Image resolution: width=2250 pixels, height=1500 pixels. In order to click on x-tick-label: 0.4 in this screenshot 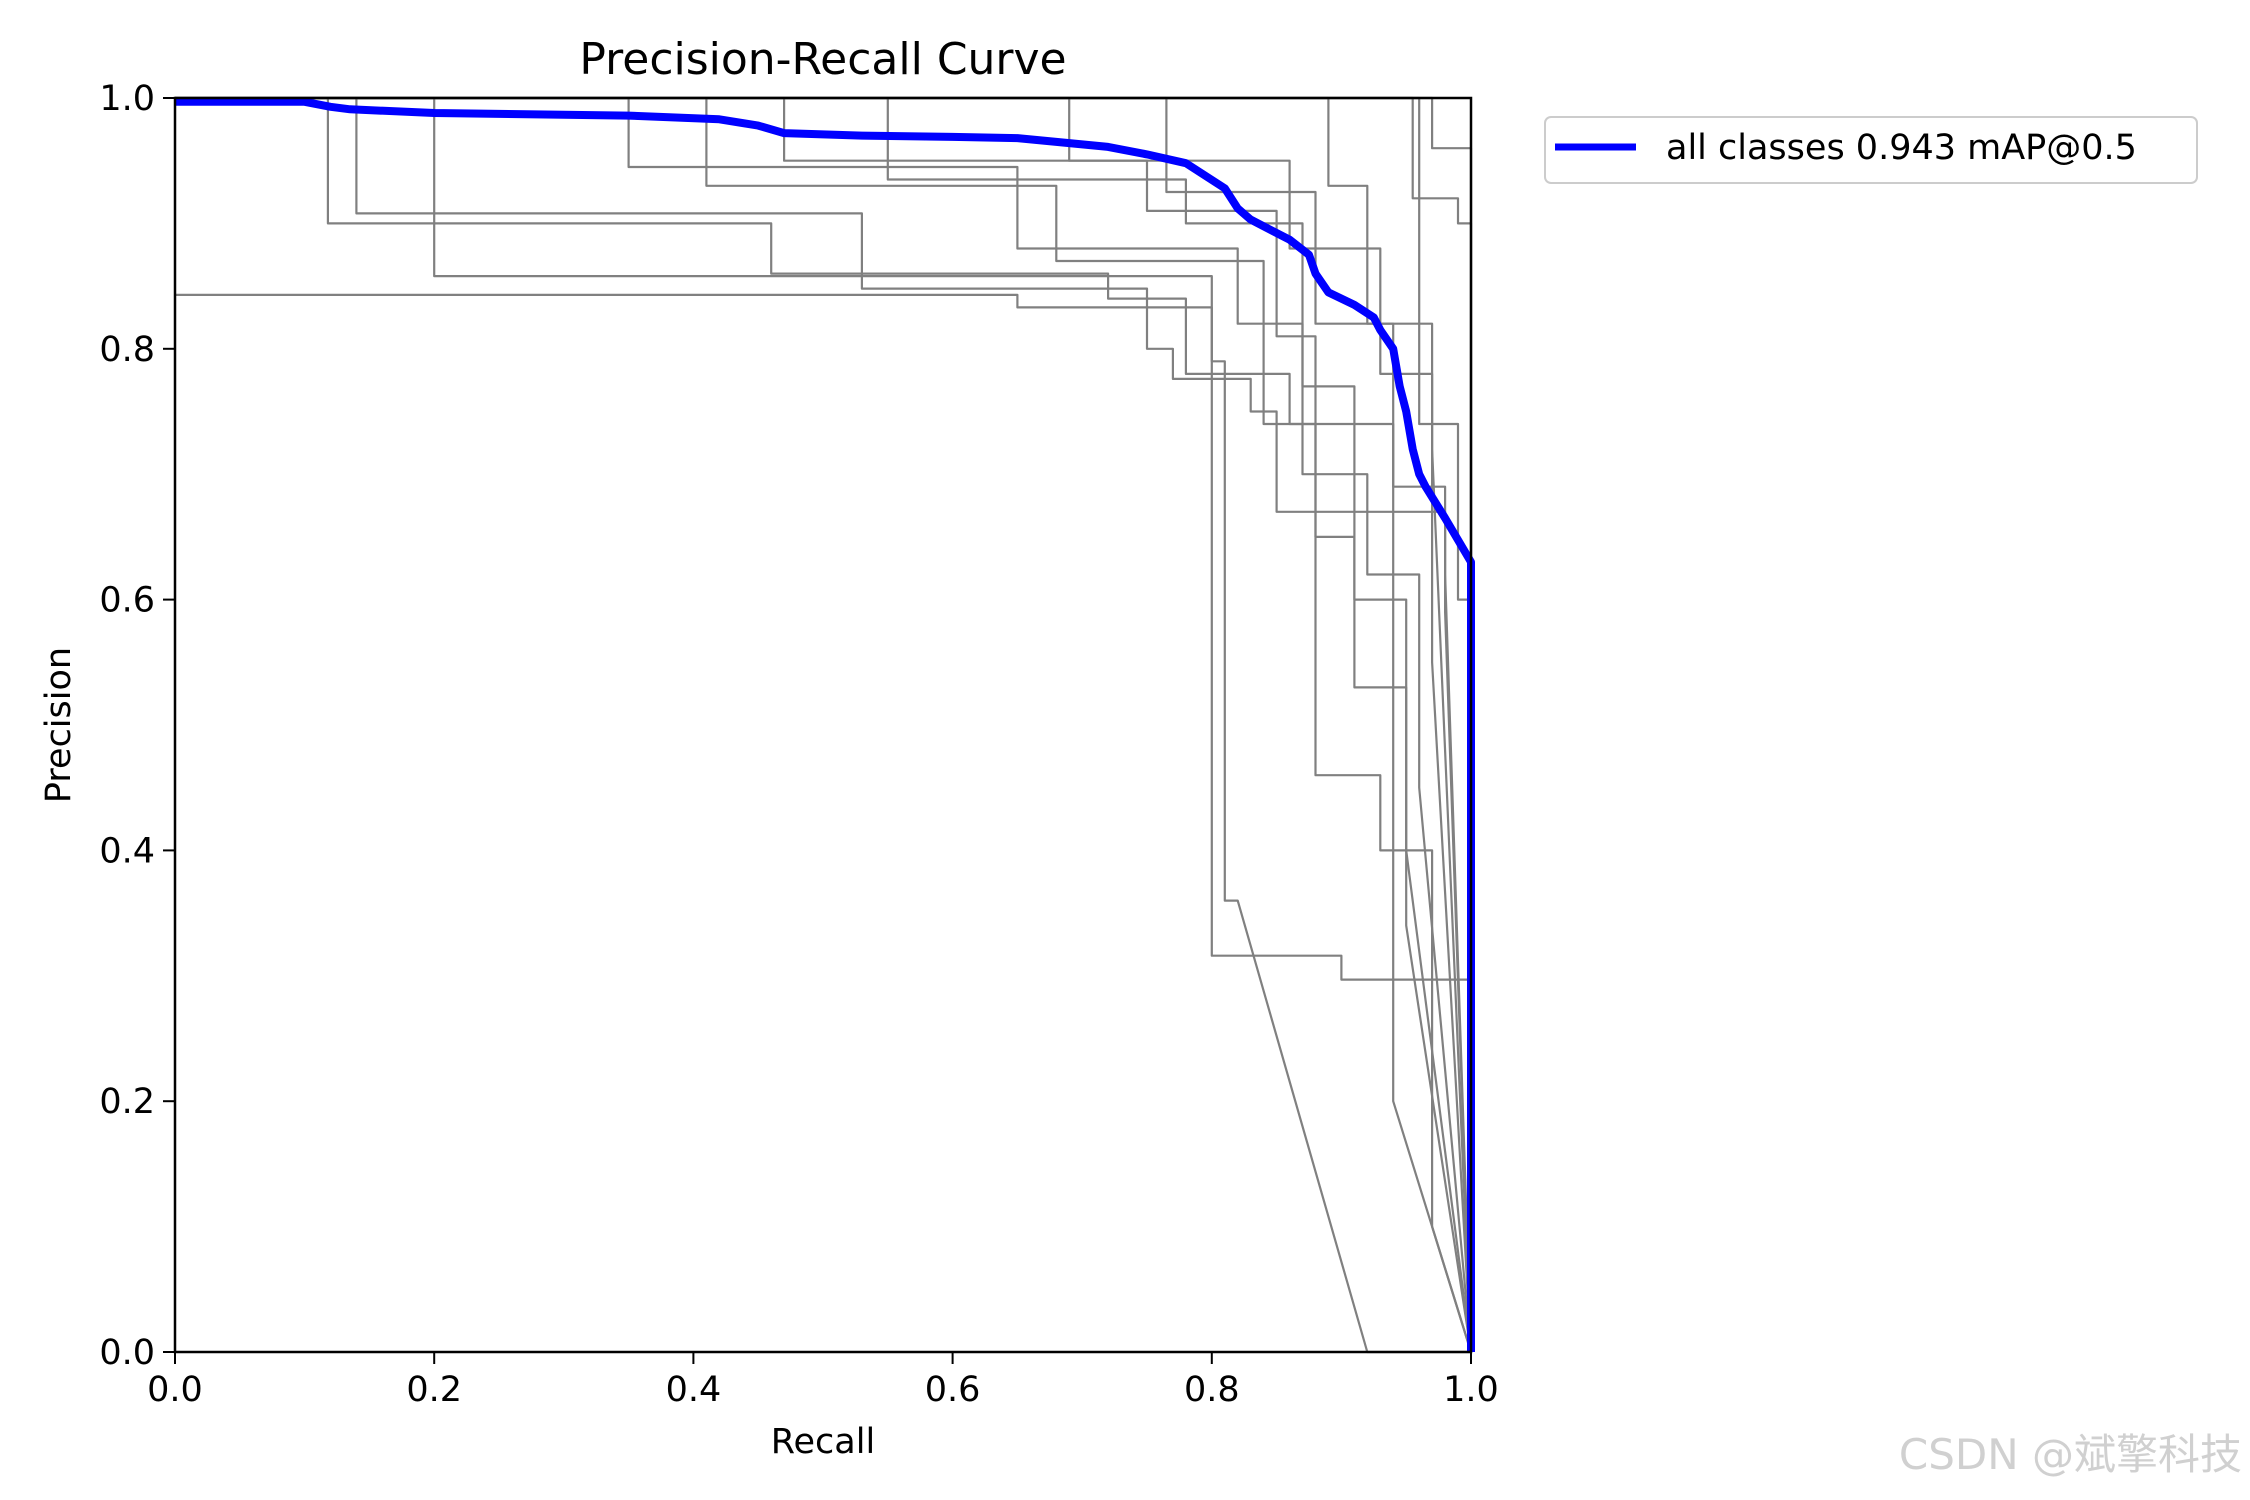, I will do `click(694, 1390)`.